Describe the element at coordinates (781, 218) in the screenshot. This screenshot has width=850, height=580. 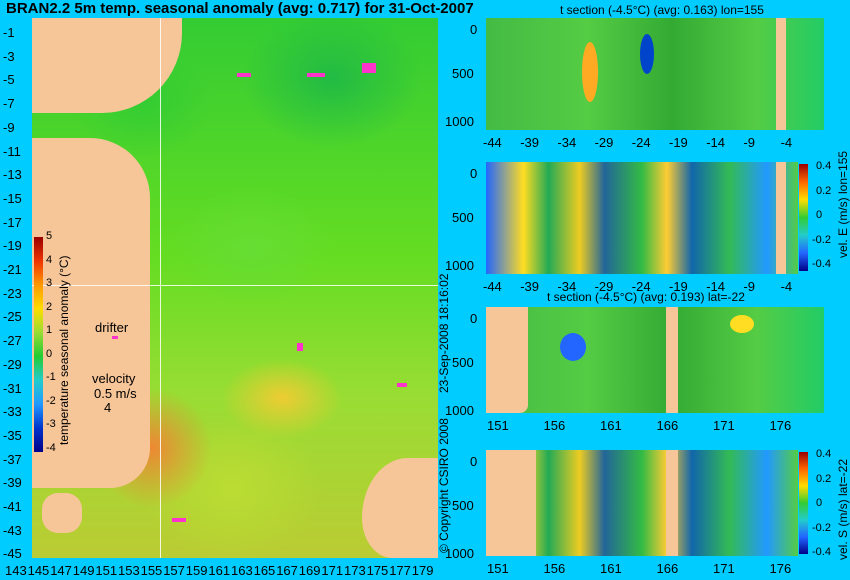
I see `panel2-land-gap` at that location.